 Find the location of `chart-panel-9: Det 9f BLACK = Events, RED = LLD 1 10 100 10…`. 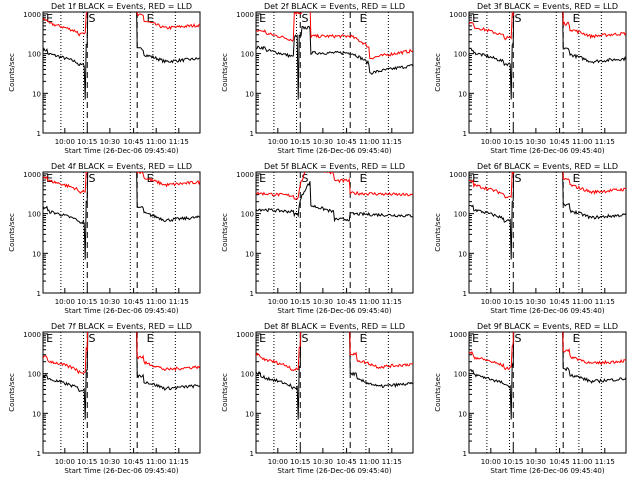

chart-panel-9: Det 9f BLACK = Events, RED = LLD 1 10 100 10… is located at coordinates (530, 398).